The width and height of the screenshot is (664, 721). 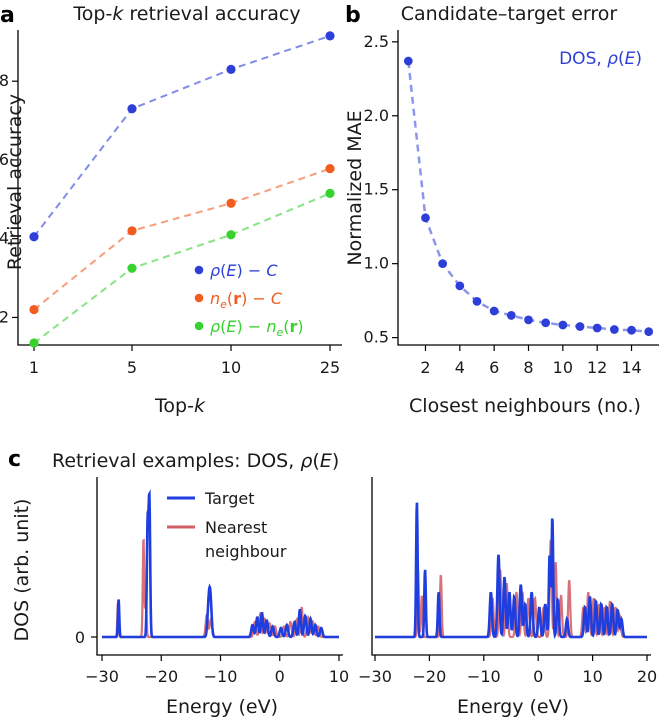 What do you see at coordinates (460, 367) in the screenshot?
I see `panel-b-xtick-label-1: 4` at bounding box center [460, 367].